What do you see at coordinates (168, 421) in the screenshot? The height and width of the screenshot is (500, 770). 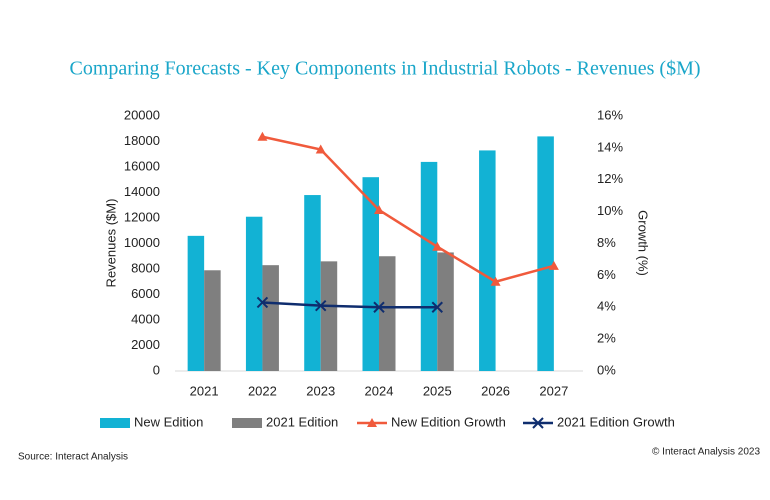 I see `legend-label: New Edition` at bounding box center [168, 421].